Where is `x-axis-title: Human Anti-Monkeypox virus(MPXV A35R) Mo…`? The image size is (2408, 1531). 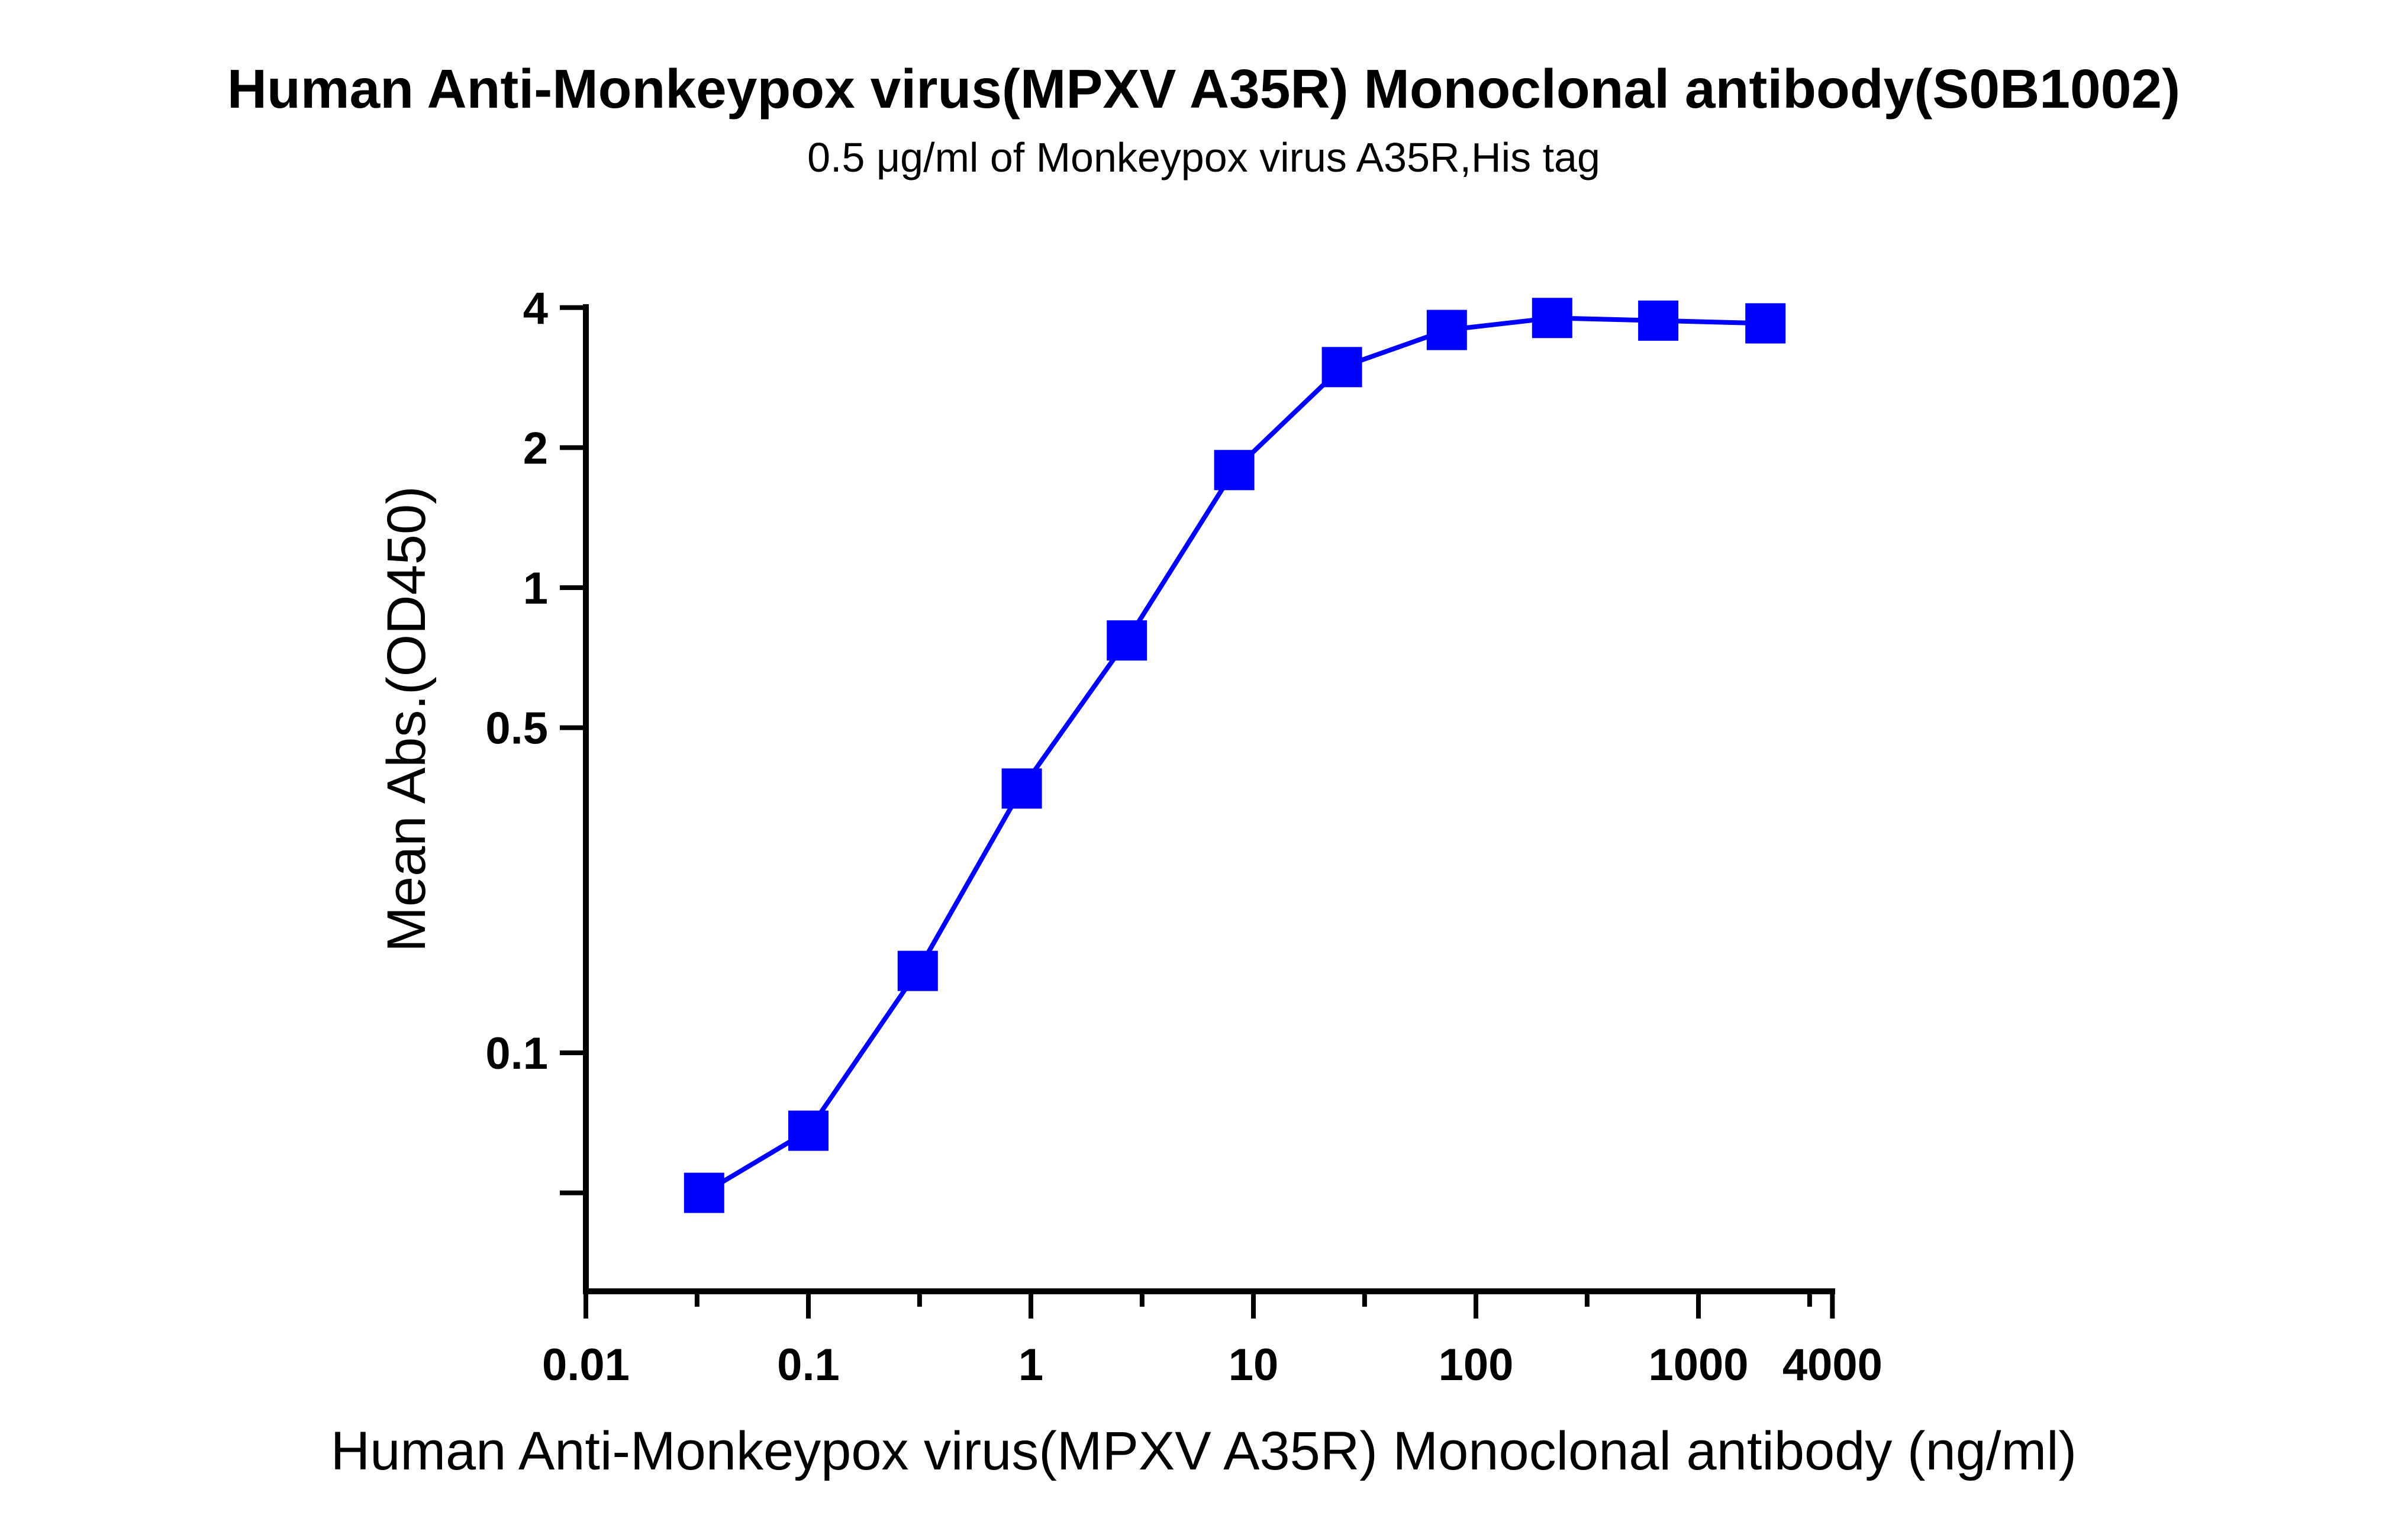 x-axis-title: Human Anti-Monkeypox virus(MPXV A35R) Mo… is located at coordinates (1204, 1451).